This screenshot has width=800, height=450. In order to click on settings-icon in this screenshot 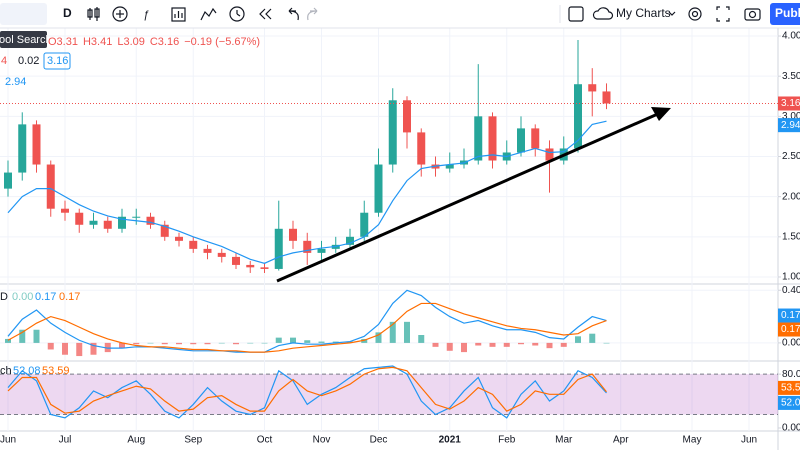, I will do `click(695, 14)`.